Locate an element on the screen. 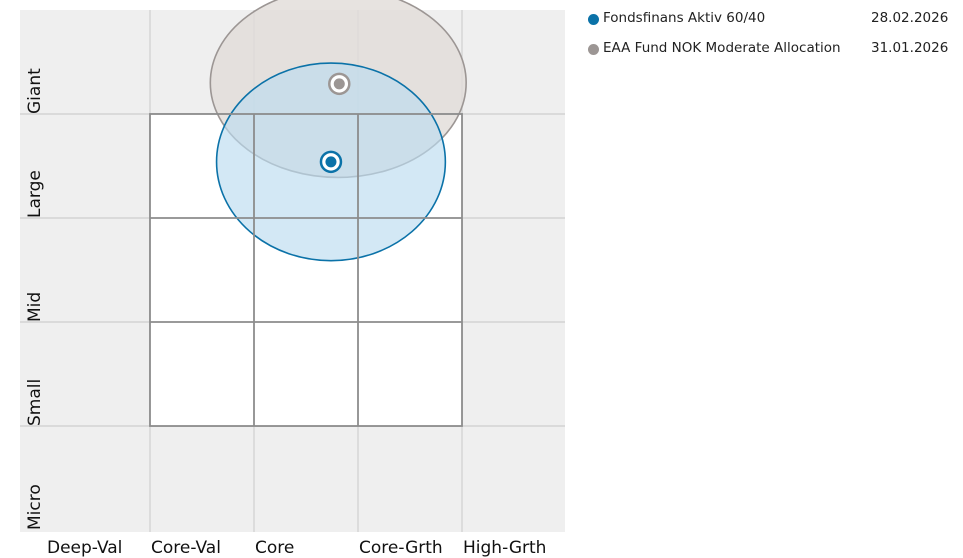 This screenshot has width=963, height=558. legend-series-name: Fondsfinans Aktiv 60/40 is located at coordinates (684, 18).